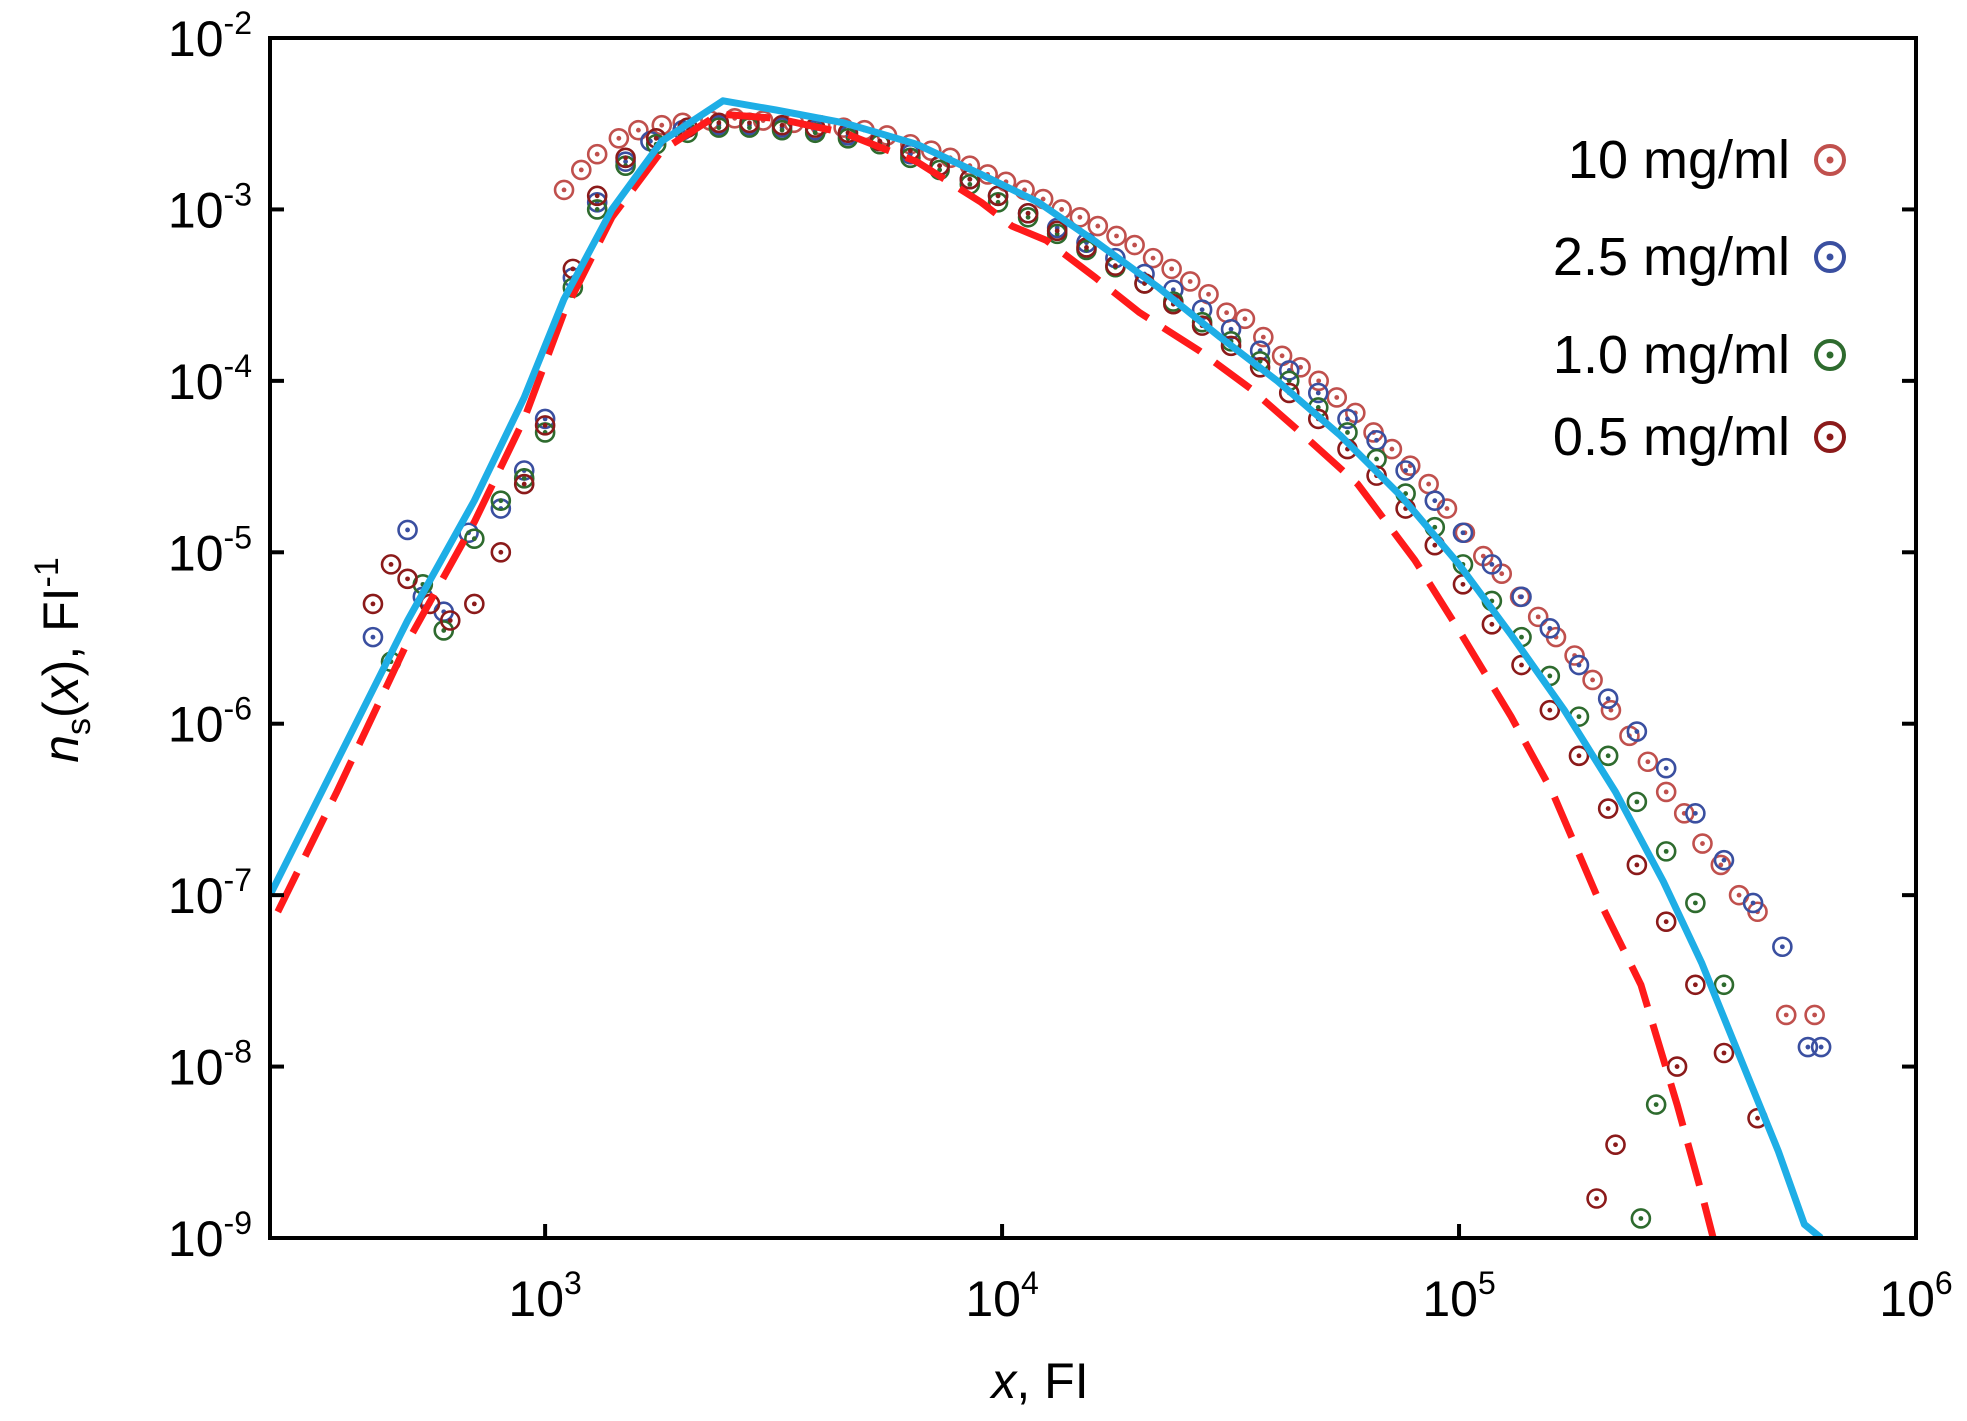 The width and height of the screenshot is (1967, 1421). What do you see at coordinates (238, 537) in the screenshot?
I see `y-tick-exp: -5` at bounding box center [238, 537].